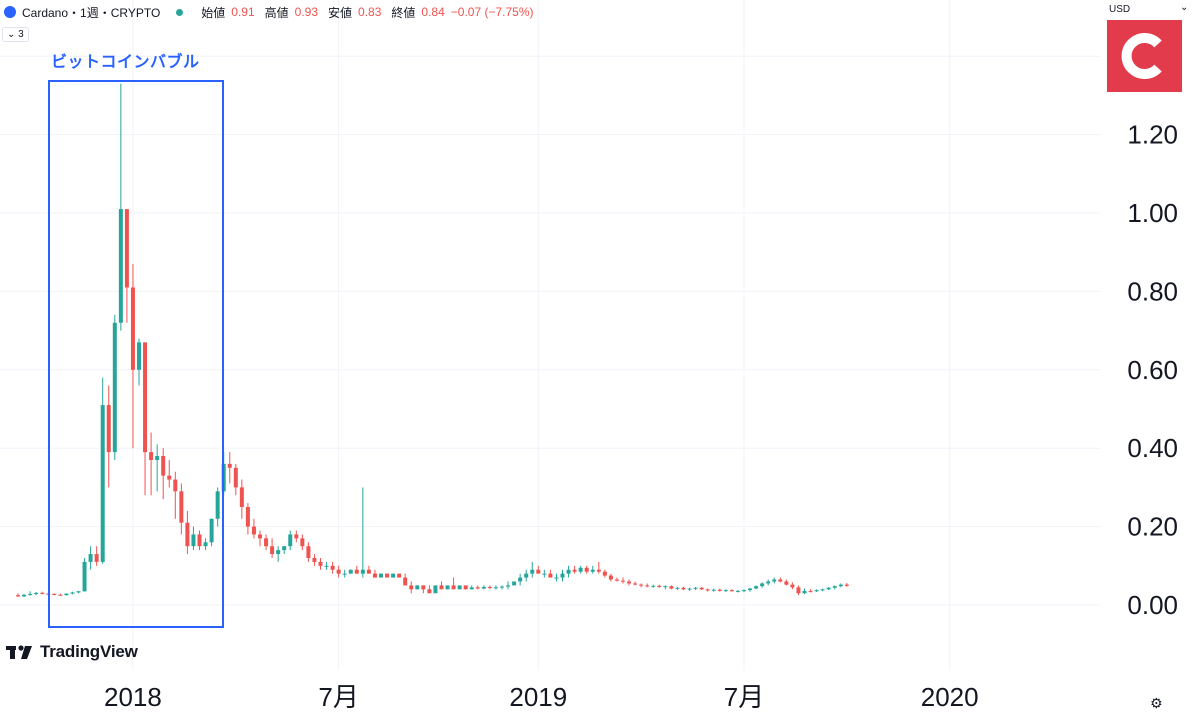  I want to click on c-logo-icon, so click(1141, 56).